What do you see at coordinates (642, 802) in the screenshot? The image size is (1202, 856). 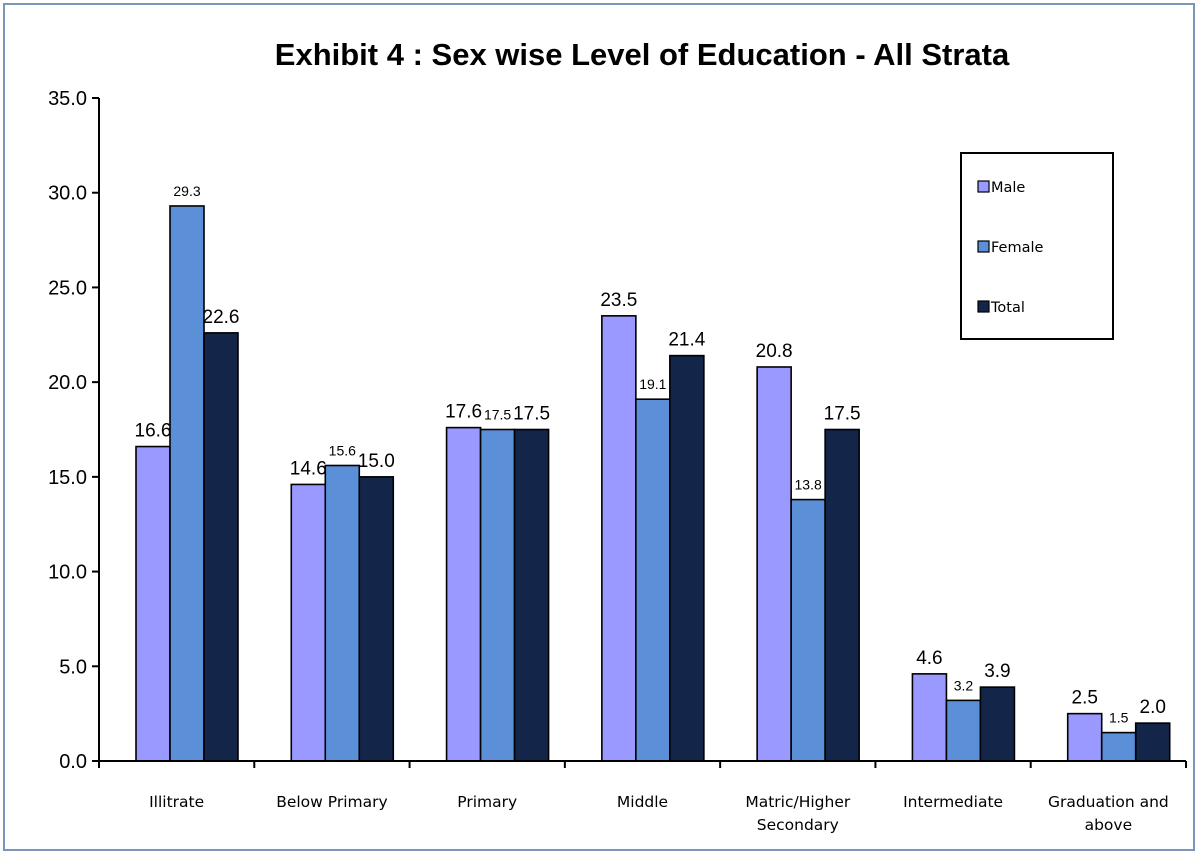 I see `x-category-label: Middle` at bounding box center [642, 802].